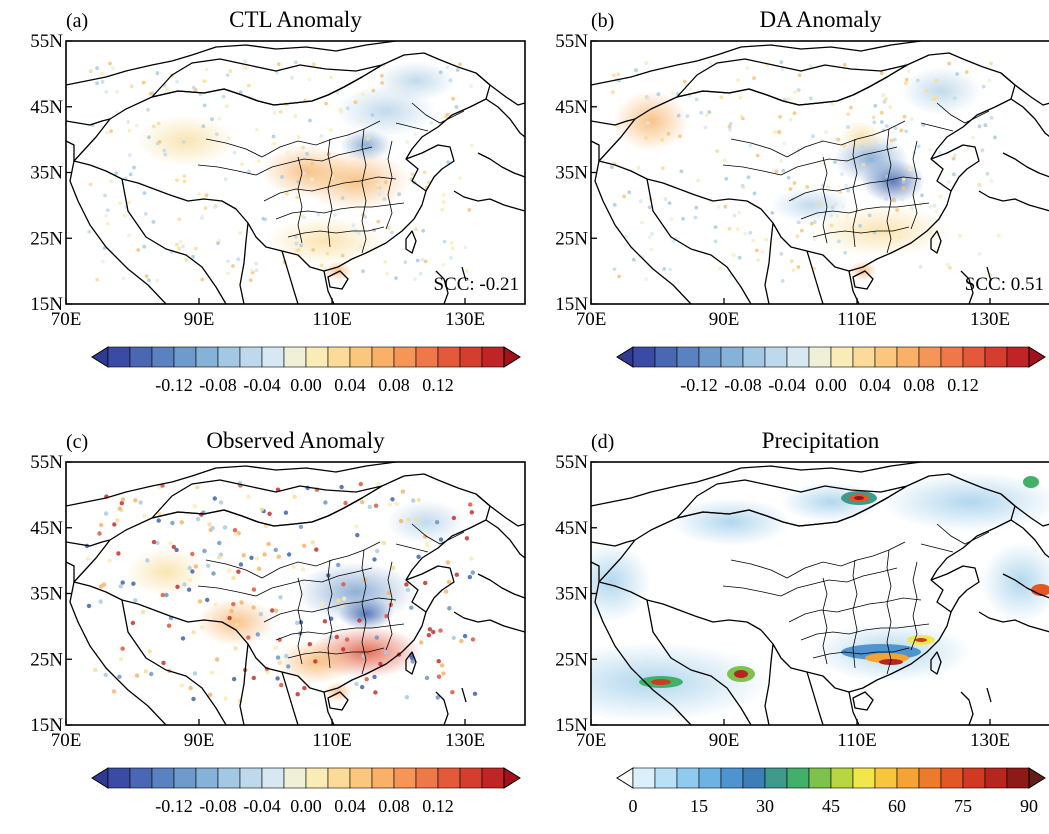  What do you see at coordinates (963, 385) in the screenshot?
I see `colorbar-tick-label: 0.12` at bounding box center [963, 385].